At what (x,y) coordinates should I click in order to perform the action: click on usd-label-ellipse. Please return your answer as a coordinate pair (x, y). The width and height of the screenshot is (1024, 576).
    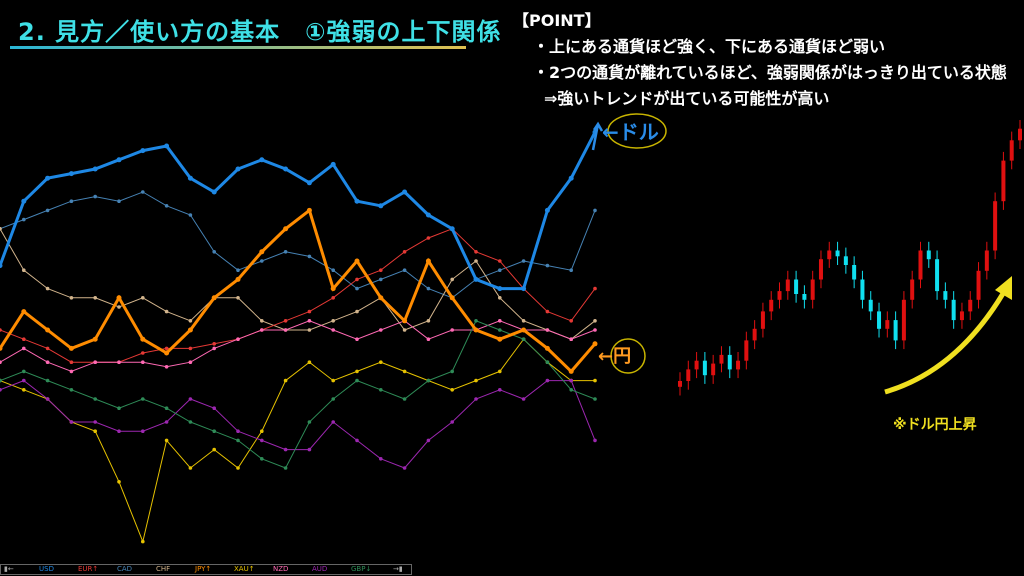
    Looking at the image, I should click on (637, 131).